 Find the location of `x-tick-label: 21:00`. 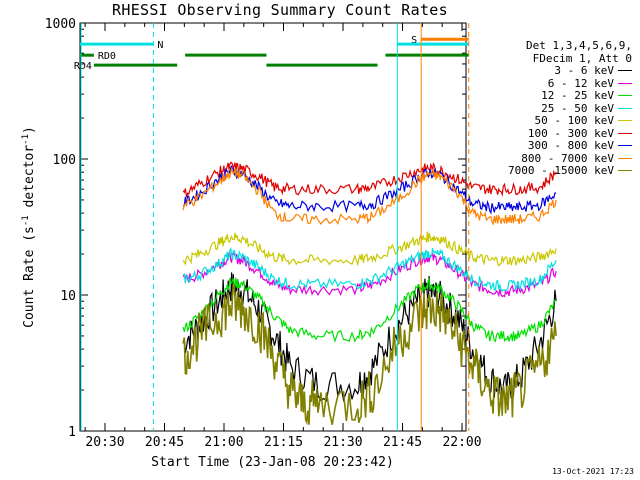

x-tick-label: 21:00 is located at coordinates (223, 442).